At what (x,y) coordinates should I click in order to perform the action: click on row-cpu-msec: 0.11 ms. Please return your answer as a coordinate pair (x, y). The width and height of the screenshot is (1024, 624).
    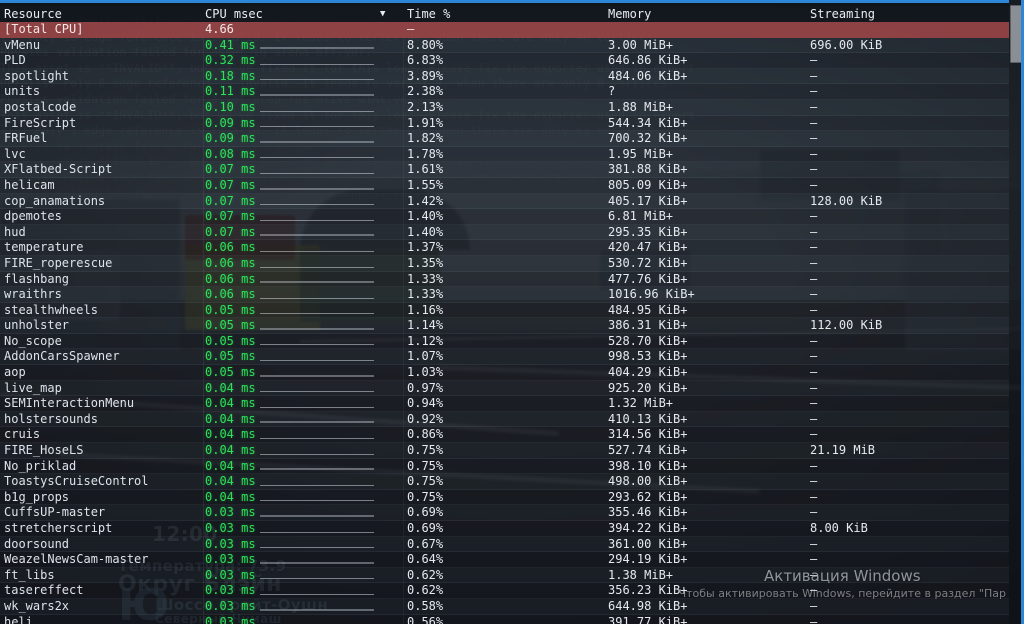
    Looking at the image, I should click on (230, 91).